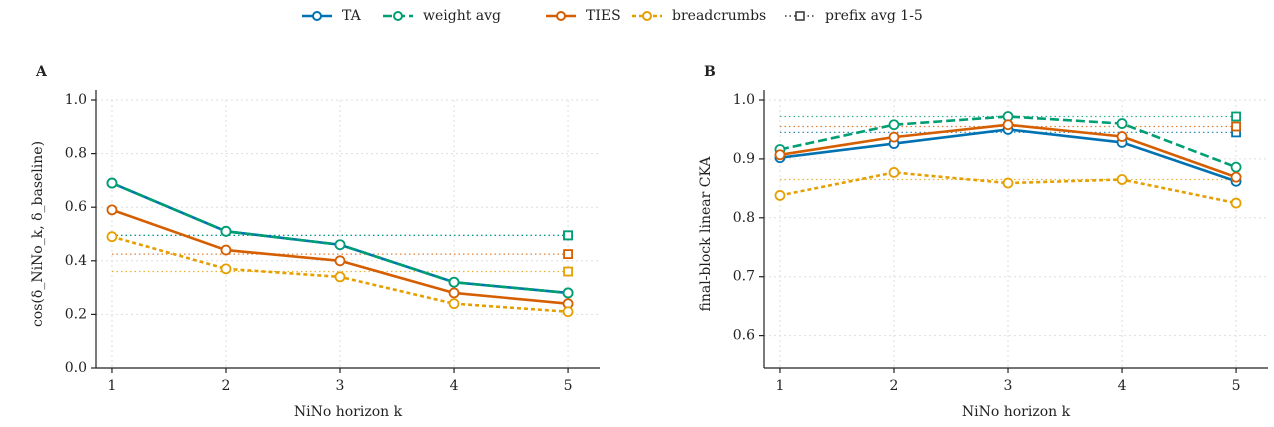 The width and height of the screenshot is (1274, 427). What do you see at coordinates (603, 16) in the screenshot?
I see `legend-label: TIES` at bounding box center [603, 16].